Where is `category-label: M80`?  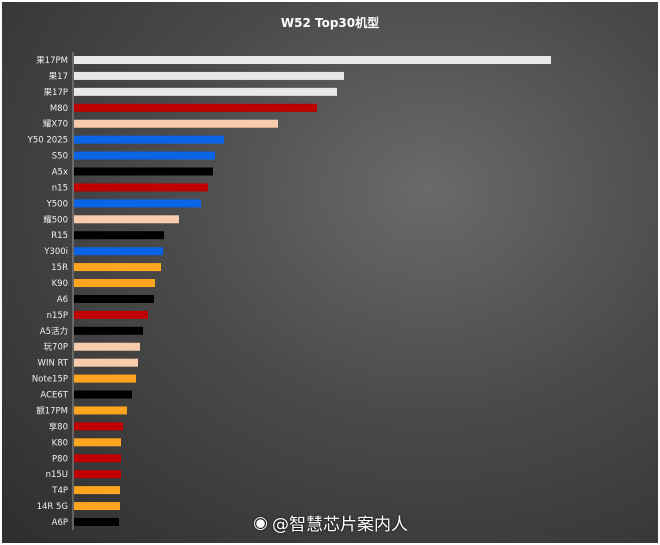 category-label: M80 is located at coordinates (59, 109).